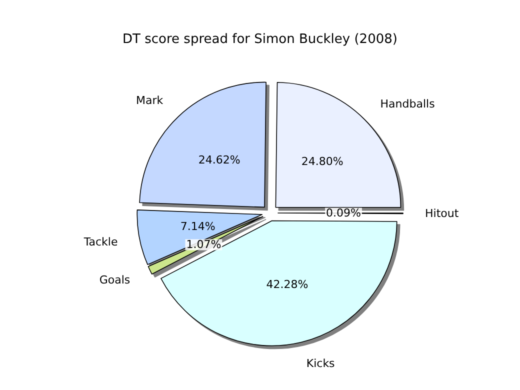 This screenshot has width=520, height=390. What do you see at coordinates (198, 227) in the screenshot?
I see `data-label: 7.14%` at bounding box center [198, 227].